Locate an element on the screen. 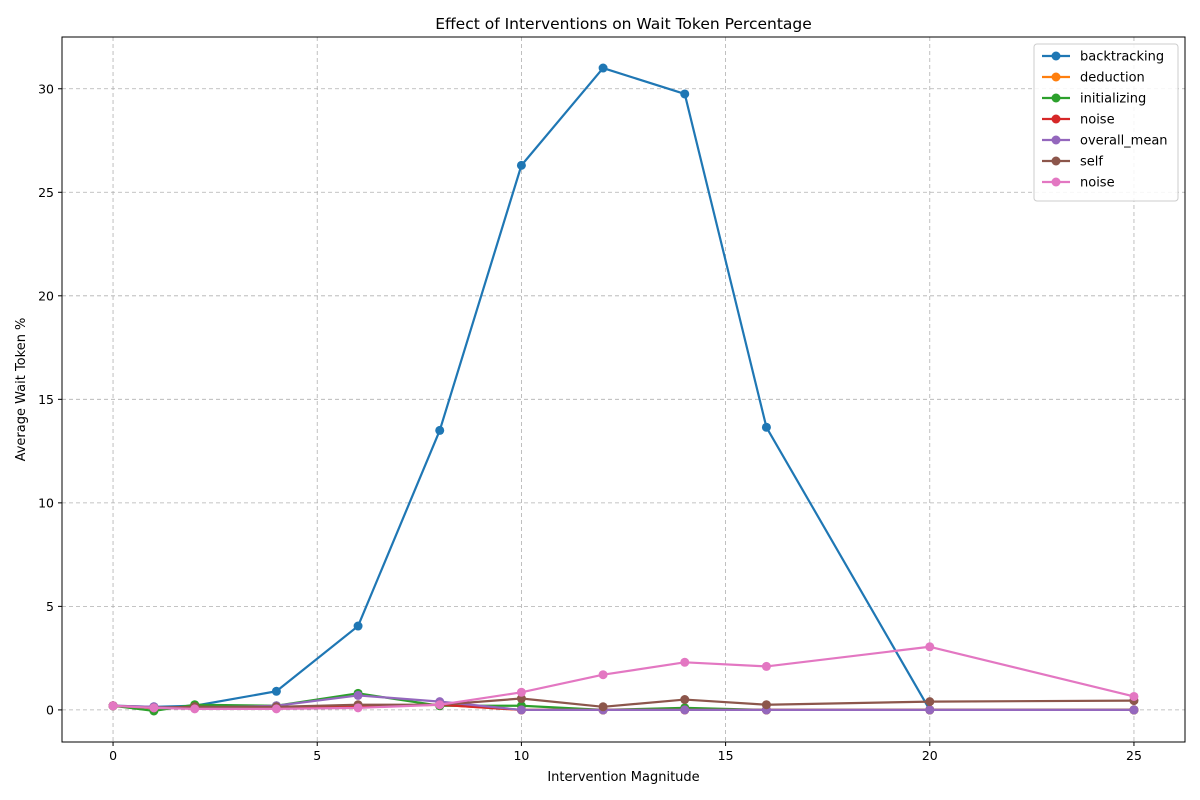  series-6-noise is located at coordinates (623, 678).